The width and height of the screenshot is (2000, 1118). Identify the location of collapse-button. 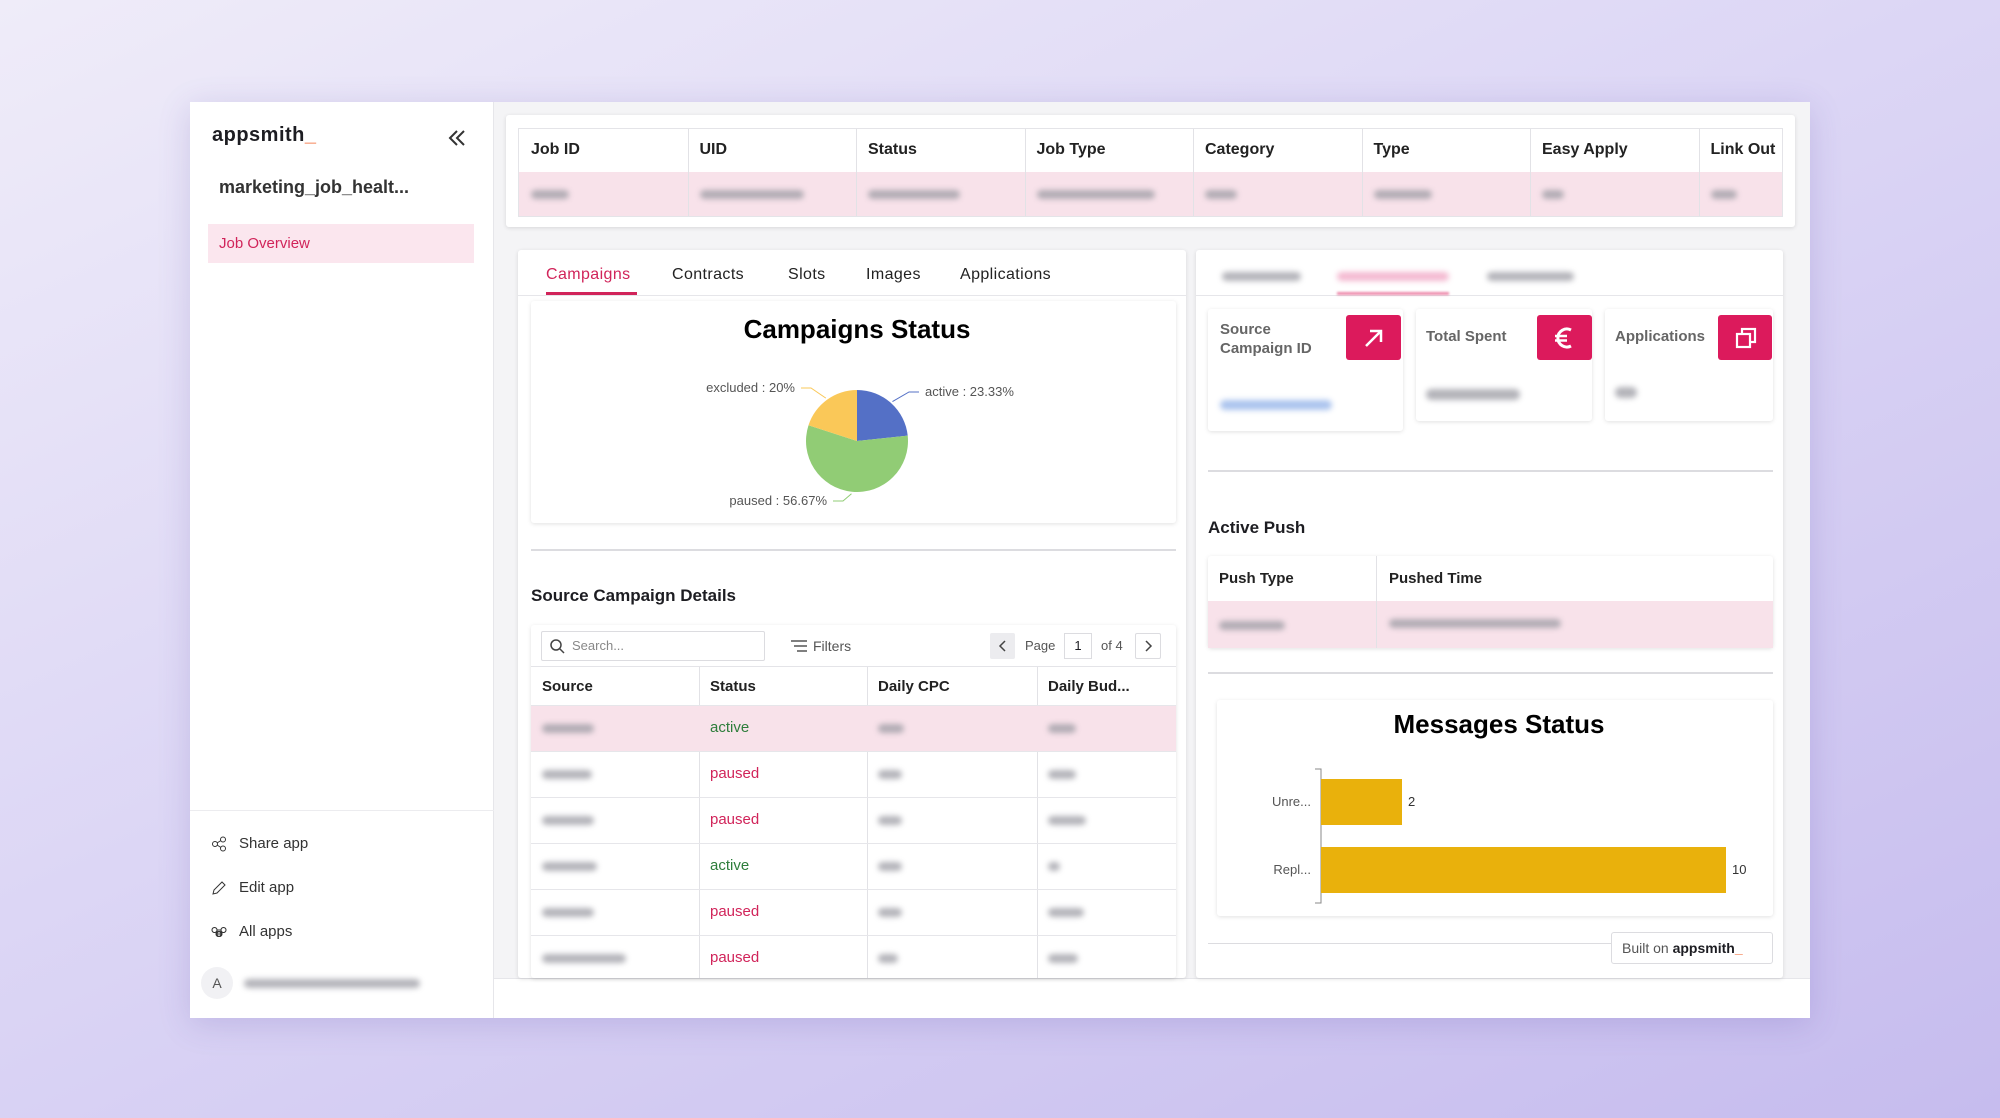
(457, 138).